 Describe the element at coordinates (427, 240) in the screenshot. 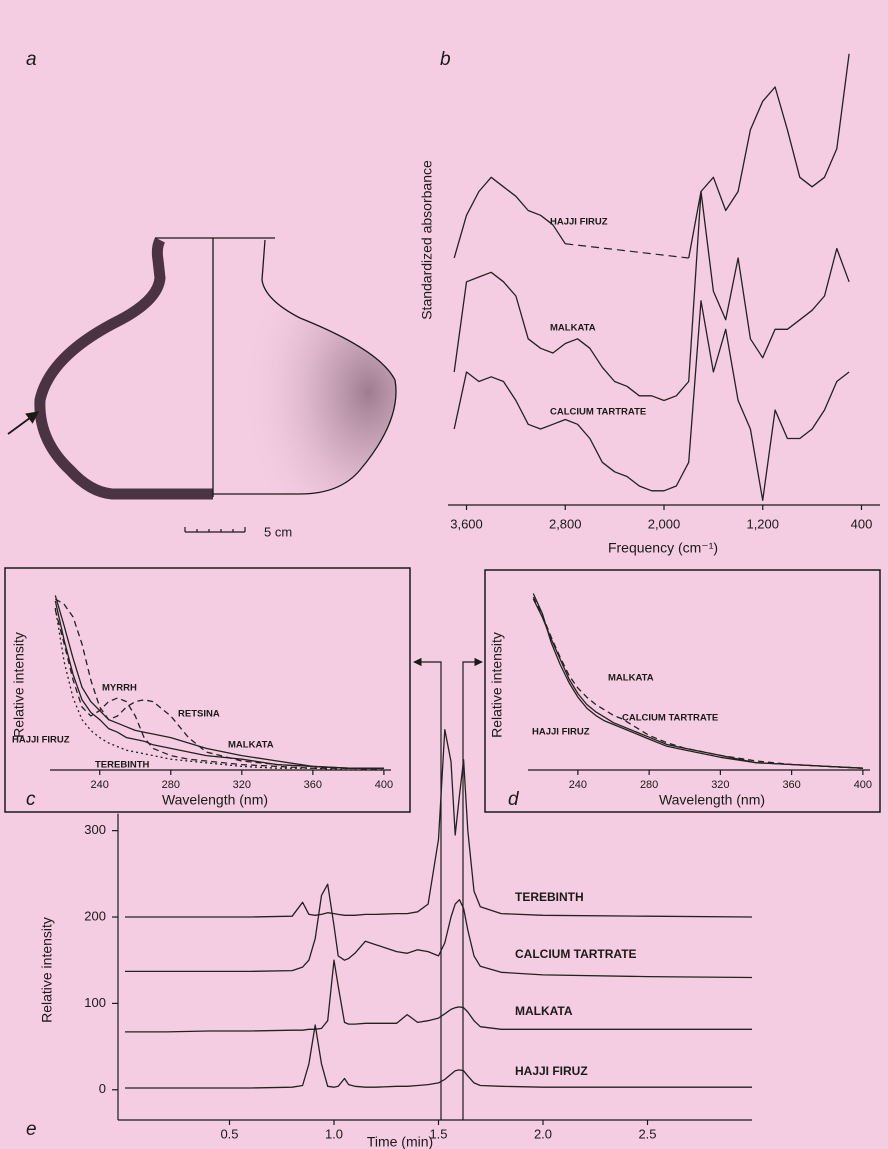

I see `y-axis-title: Standardized absorbance` at that location.